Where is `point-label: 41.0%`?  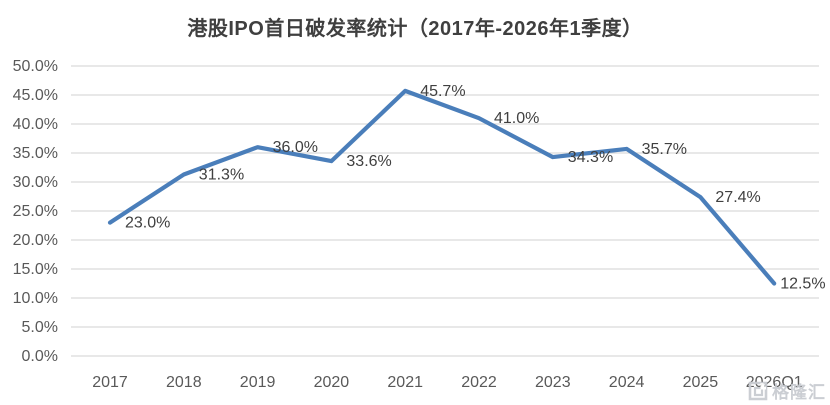 point-label: 41.0% is located at coordinates (516, 118).